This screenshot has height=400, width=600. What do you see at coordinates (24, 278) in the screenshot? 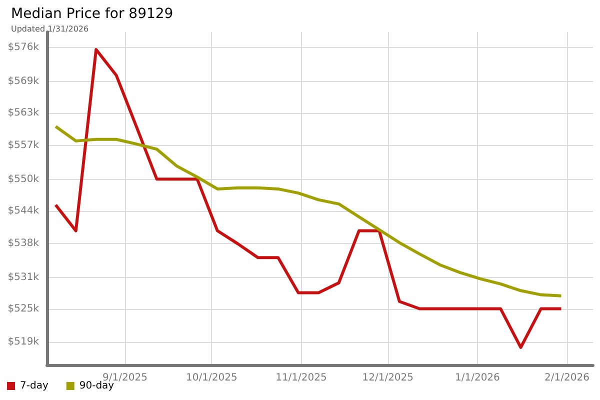
I see `y-tick-label: $531k` at bounding box center [24, 278].